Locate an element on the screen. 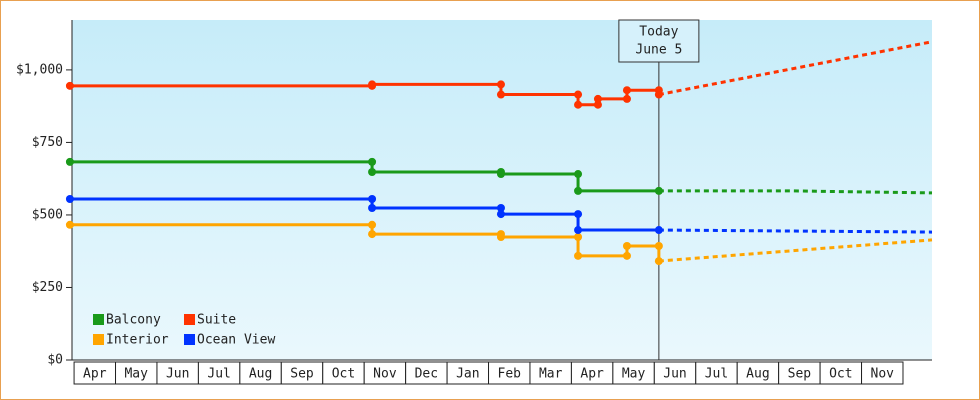  today-box is located at coordinates (659, 41).